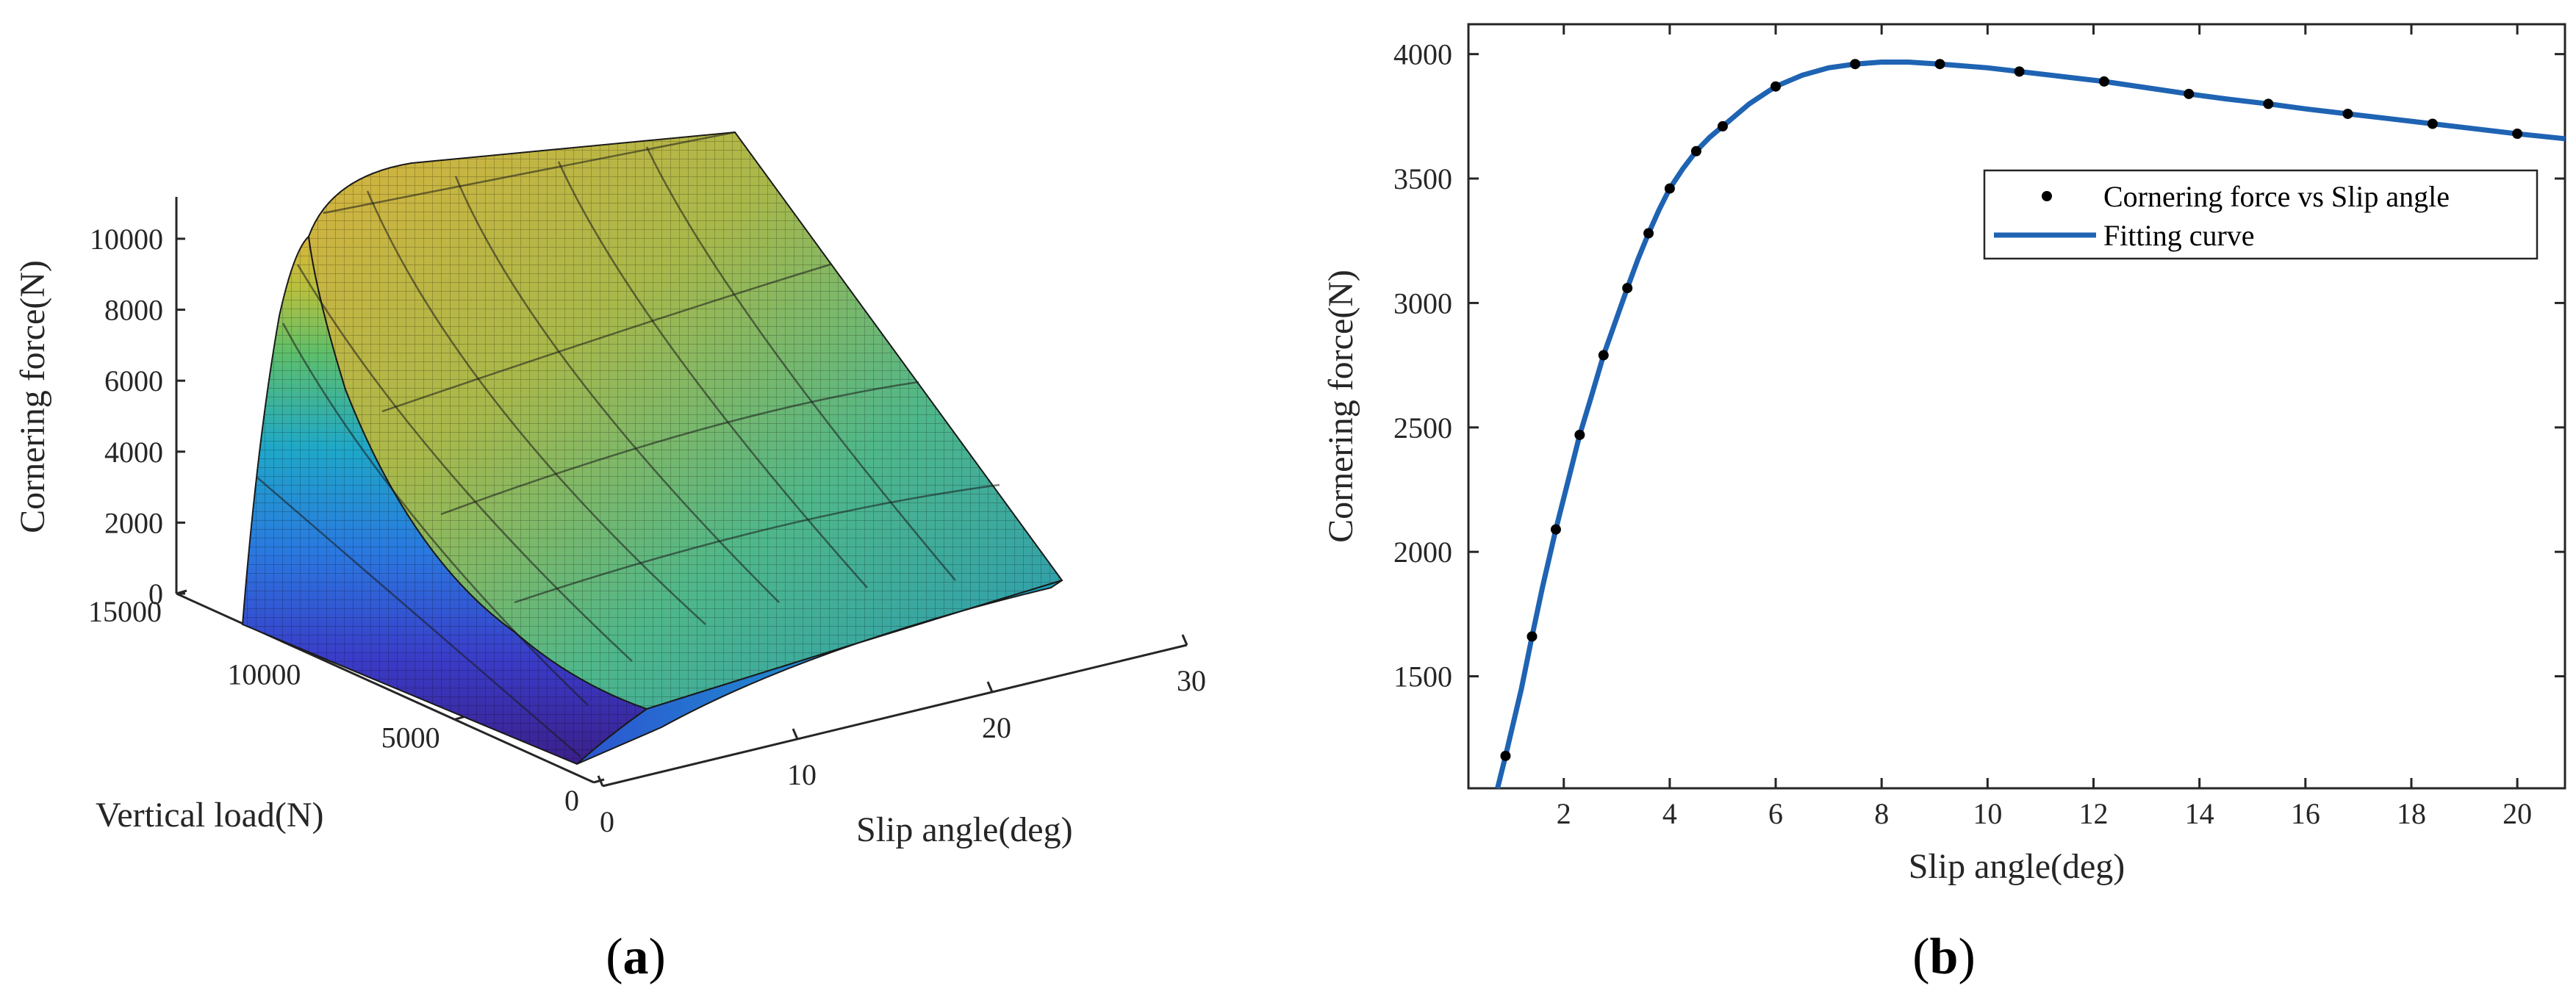 The image size is (2576, 1005). Describe the element at coordinates (133, 380) in the screenshot. I see `z-tick-label: 6000` at that location.